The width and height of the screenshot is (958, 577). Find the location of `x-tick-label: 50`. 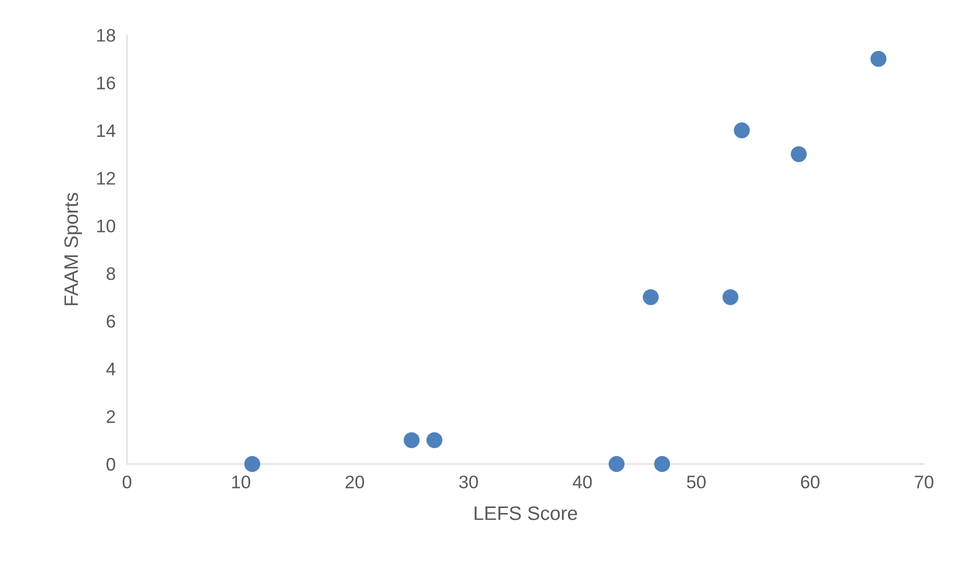

x-tick-label: 50 is located at coordinates (696, 482).